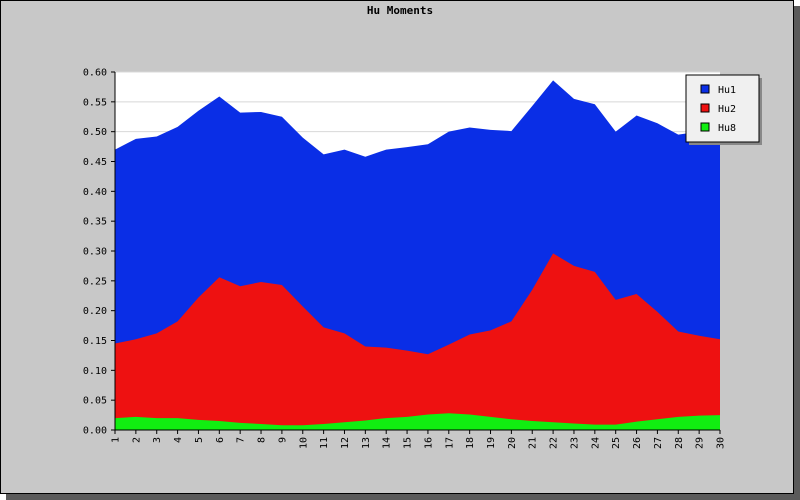  I want to click on chart-title: Hu Moments, so click(400, 10).